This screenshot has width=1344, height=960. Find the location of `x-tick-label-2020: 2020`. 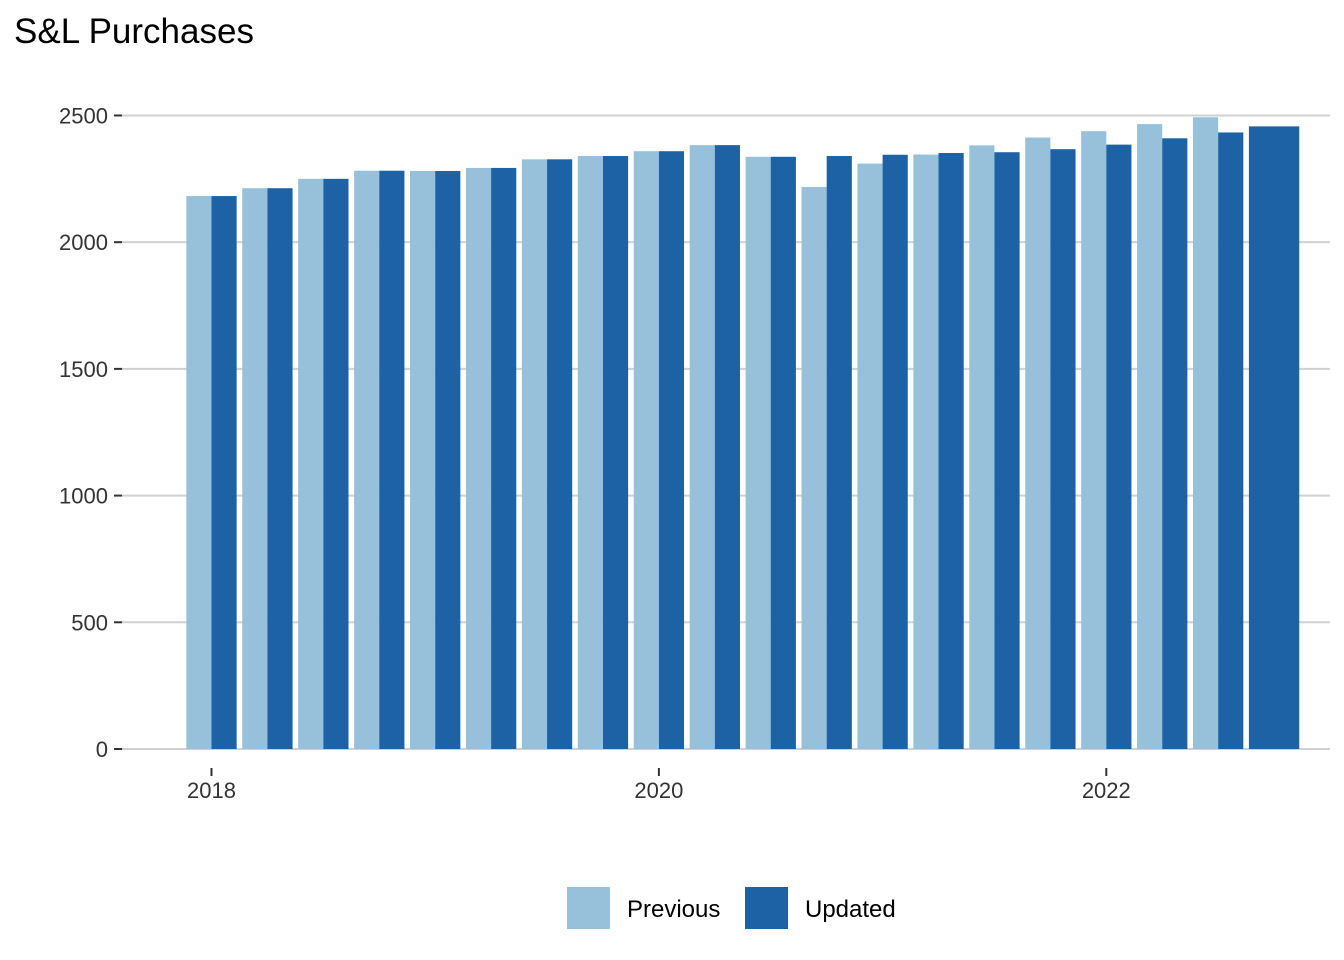

x-tick-label-2020: 2020 is located at coordinates (658, 790).